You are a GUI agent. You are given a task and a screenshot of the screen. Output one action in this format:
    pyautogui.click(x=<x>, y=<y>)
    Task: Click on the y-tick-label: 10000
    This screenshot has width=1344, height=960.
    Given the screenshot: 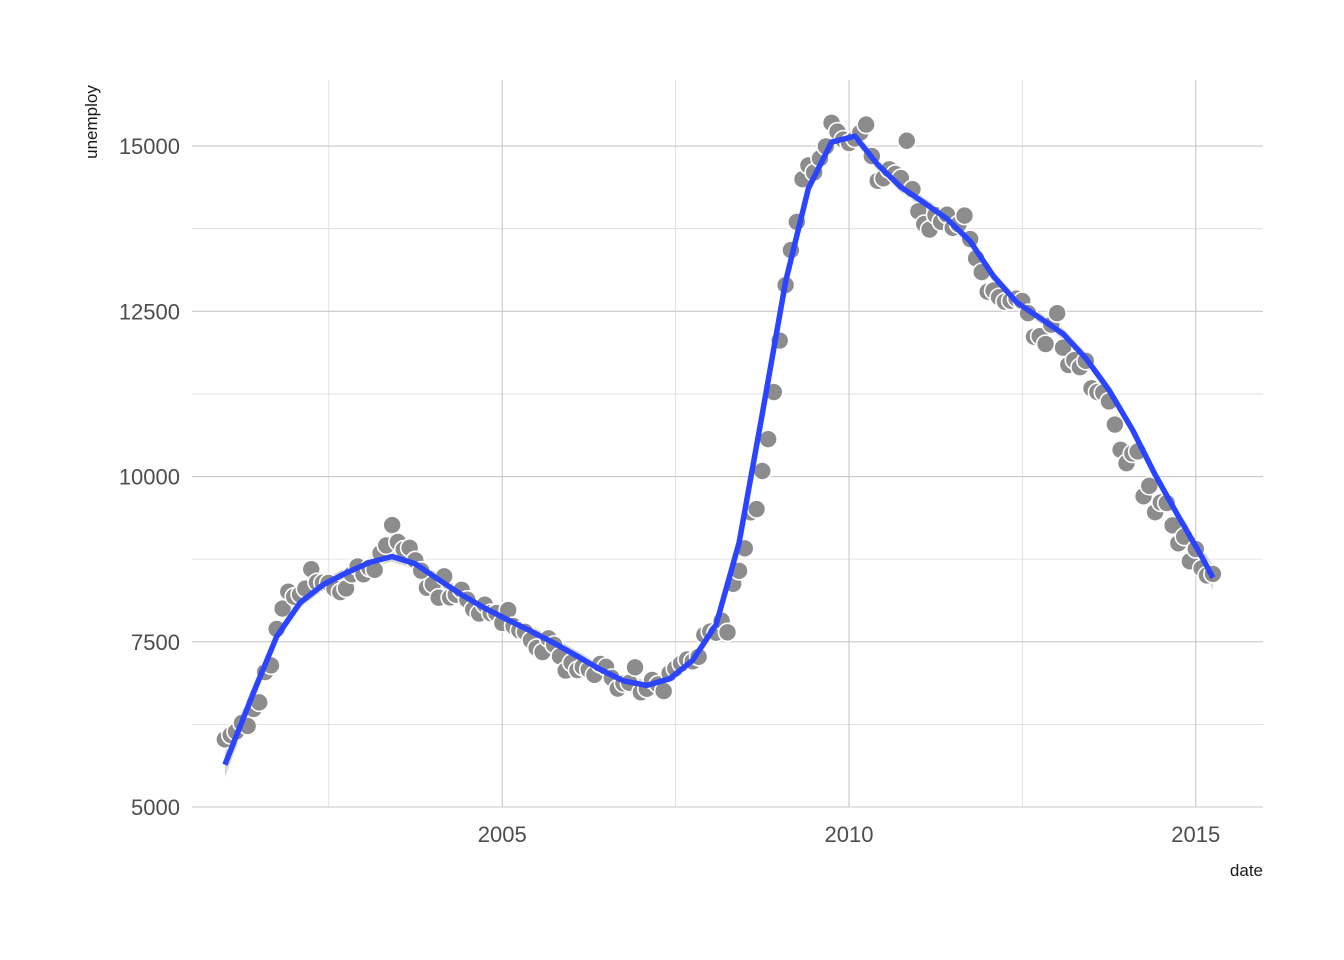 What is the action you would take?
    pyautogui.click(x=149, y=477)
    